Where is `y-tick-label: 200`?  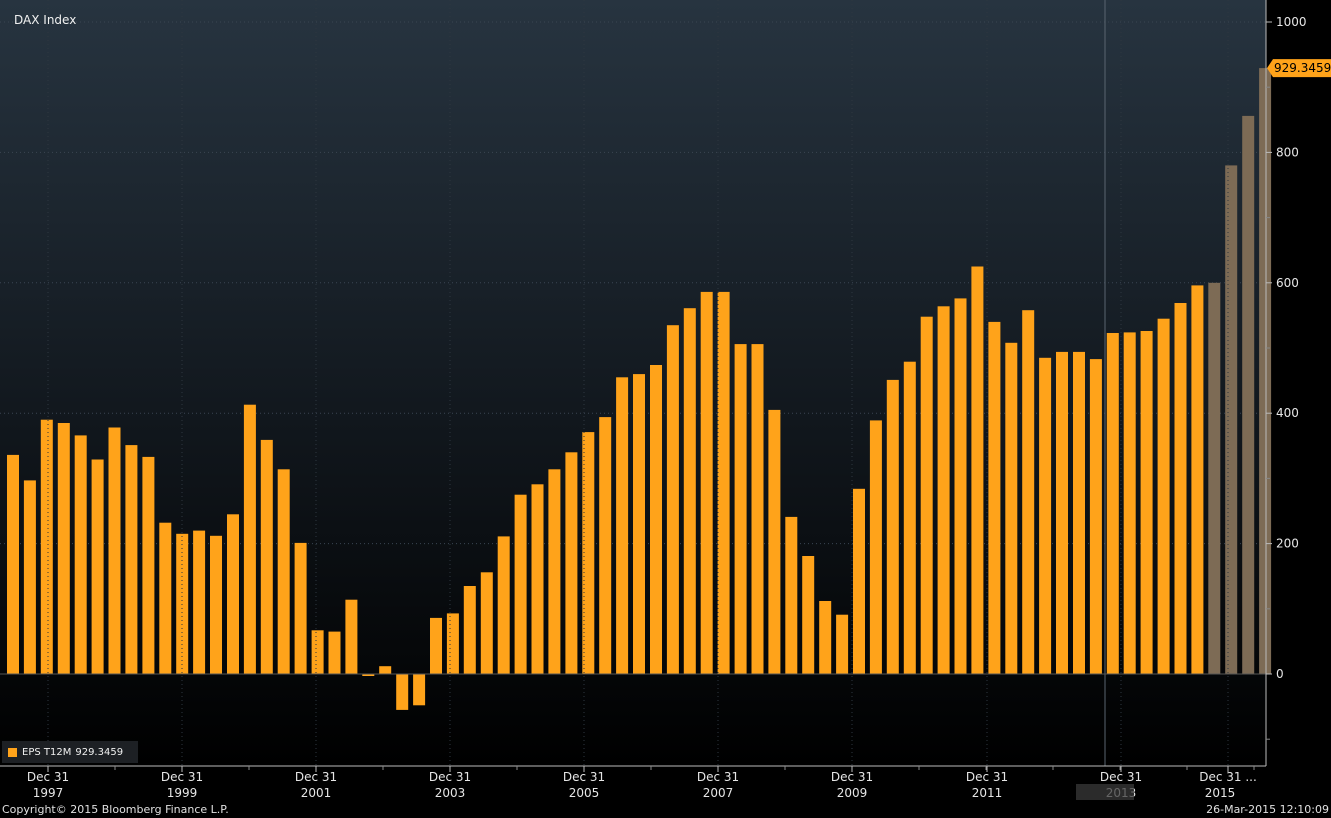
y-tick-label: 200 is located at coordinates (1287, 544).